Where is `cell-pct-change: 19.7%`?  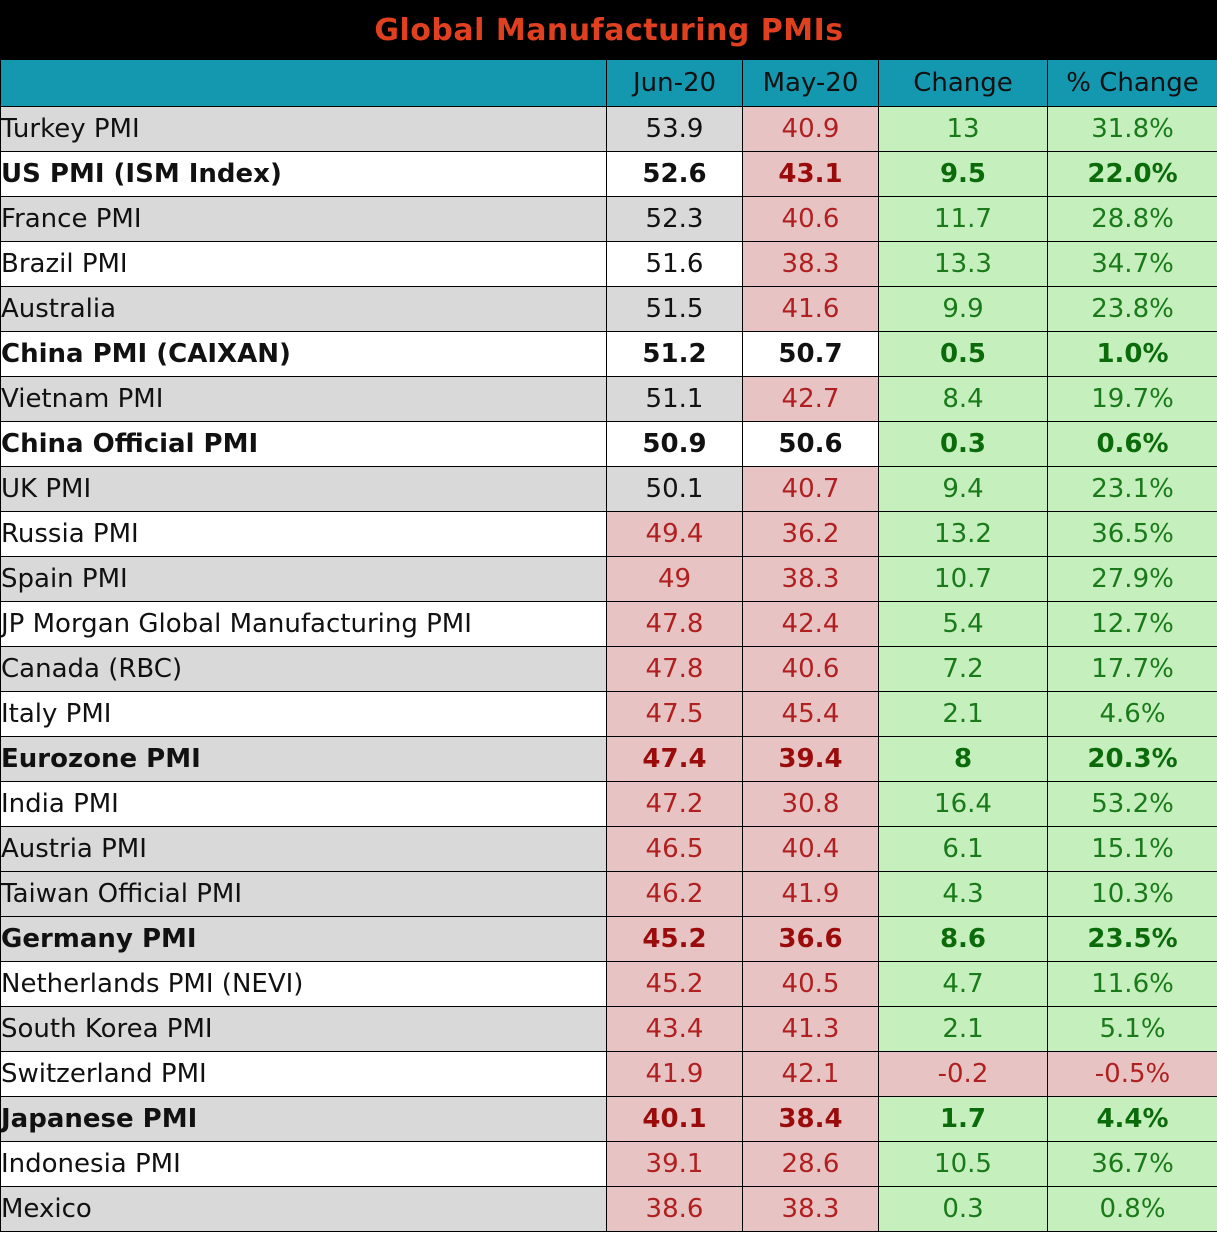
cell-pct-change: 19.7% is located at coordinates (1131, 399).